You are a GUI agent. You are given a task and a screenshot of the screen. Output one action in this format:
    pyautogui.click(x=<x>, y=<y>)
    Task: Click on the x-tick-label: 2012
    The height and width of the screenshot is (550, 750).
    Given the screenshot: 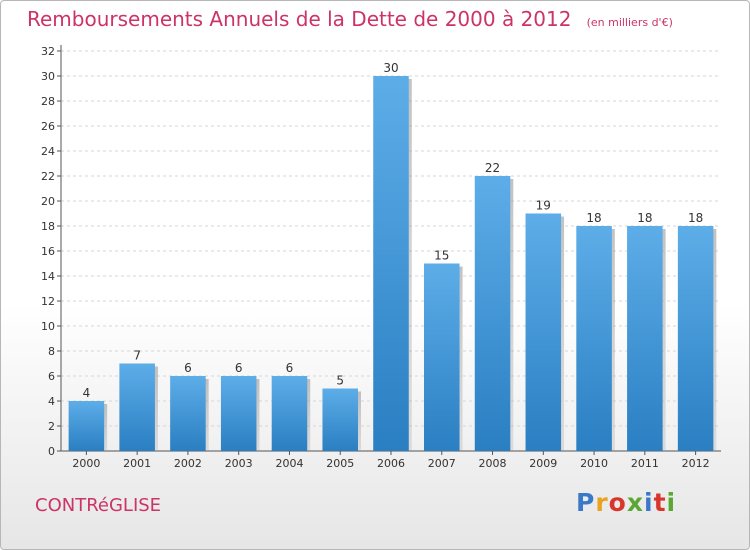 What is the action you would take?
    pyautogui.click(x=696, y=463)
    